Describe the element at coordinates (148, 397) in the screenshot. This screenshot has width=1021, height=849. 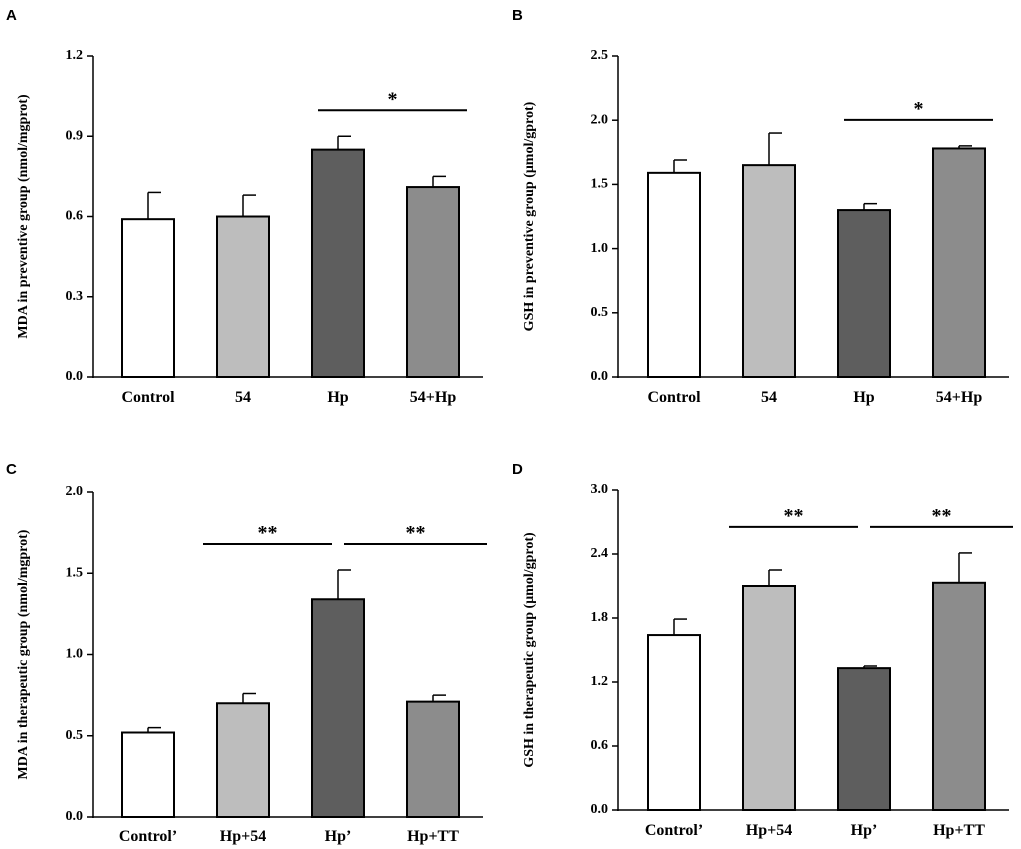
I see `panel-a-category-label: Control` at that location.